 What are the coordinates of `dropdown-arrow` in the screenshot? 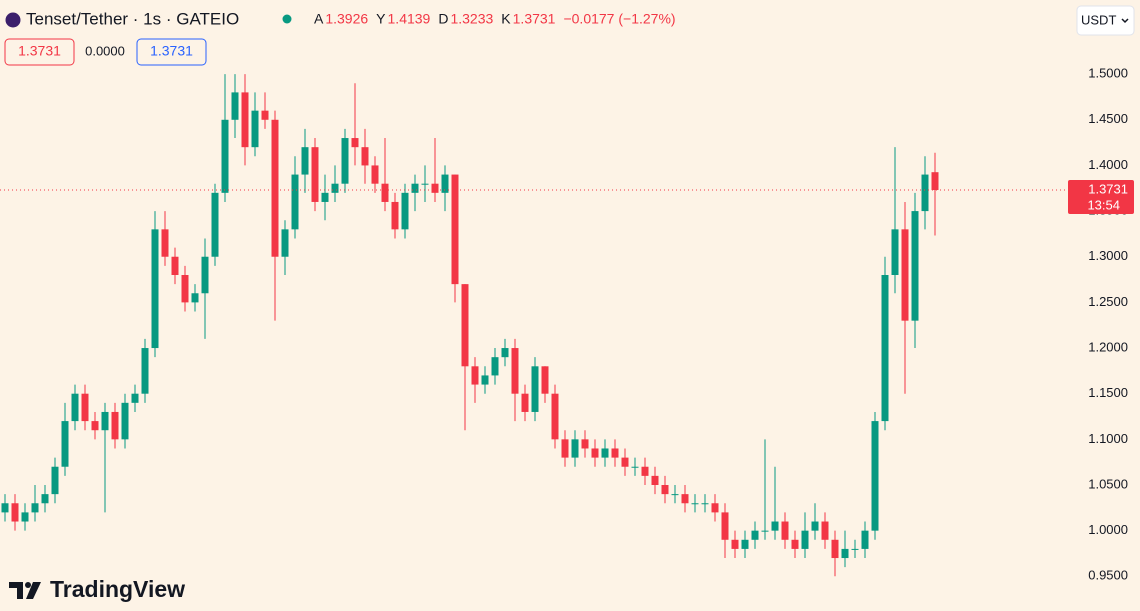 It's located at (1125, 21).